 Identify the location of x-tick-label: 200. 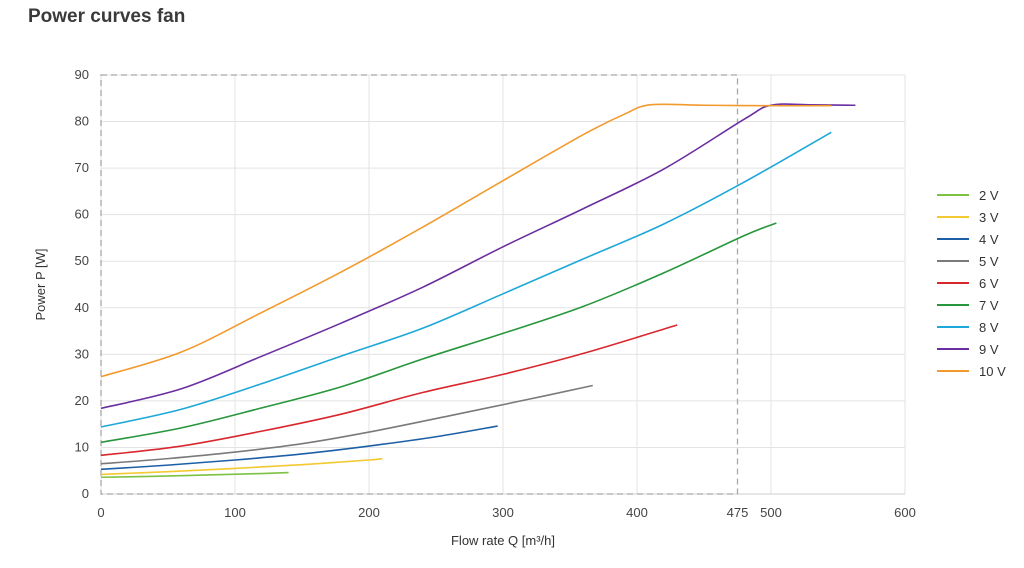
(369, 512).